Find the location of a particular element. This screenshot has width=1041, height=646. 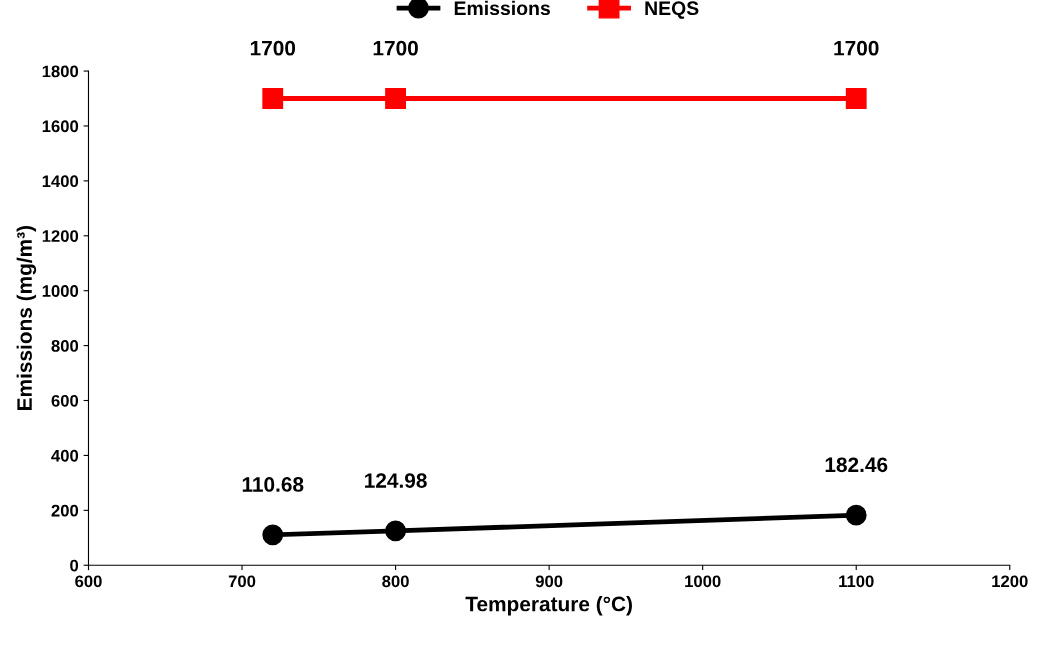

legend-label: Emissions is located at coordinates (502, 8).